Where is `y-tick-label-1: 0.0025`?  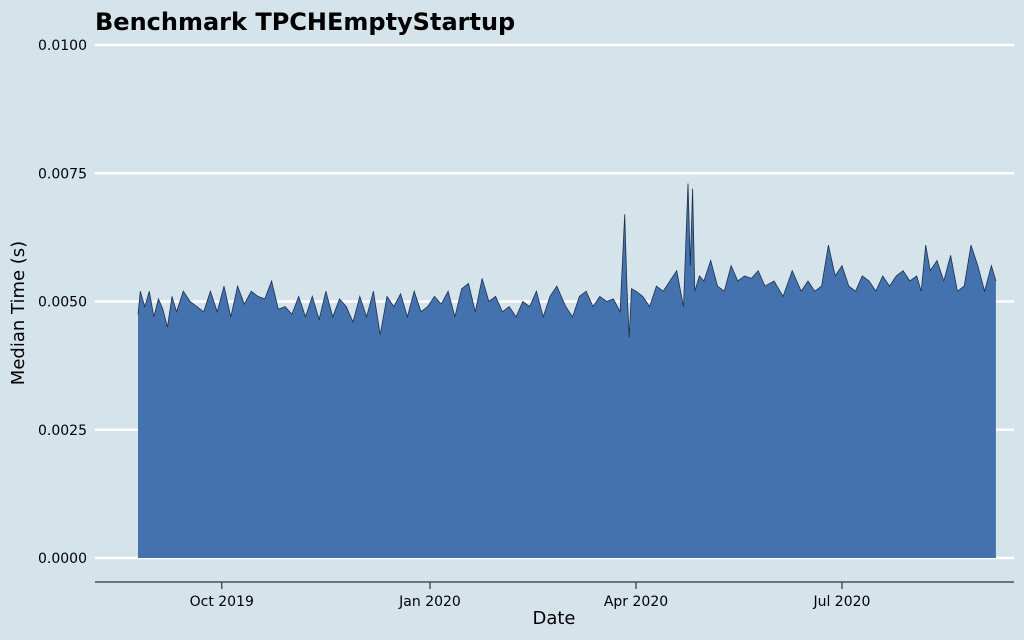
y-tick-label-1: 0.0025 is located at coordinates (62, 431).